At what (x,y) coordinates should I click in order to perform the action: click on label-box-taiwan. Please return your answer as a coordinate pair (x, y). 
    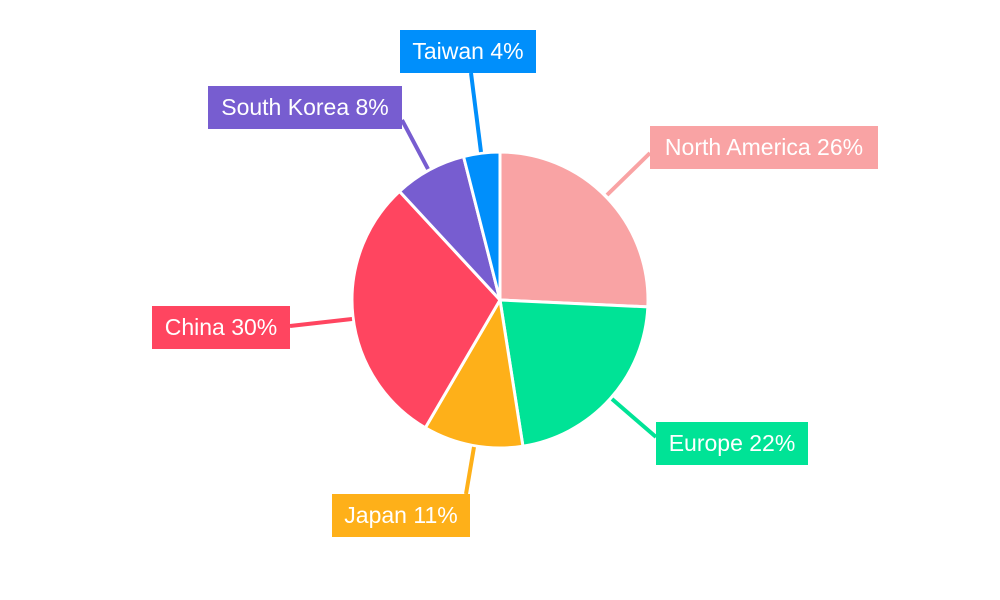
    Looking at the image, I should click on (468, 51).